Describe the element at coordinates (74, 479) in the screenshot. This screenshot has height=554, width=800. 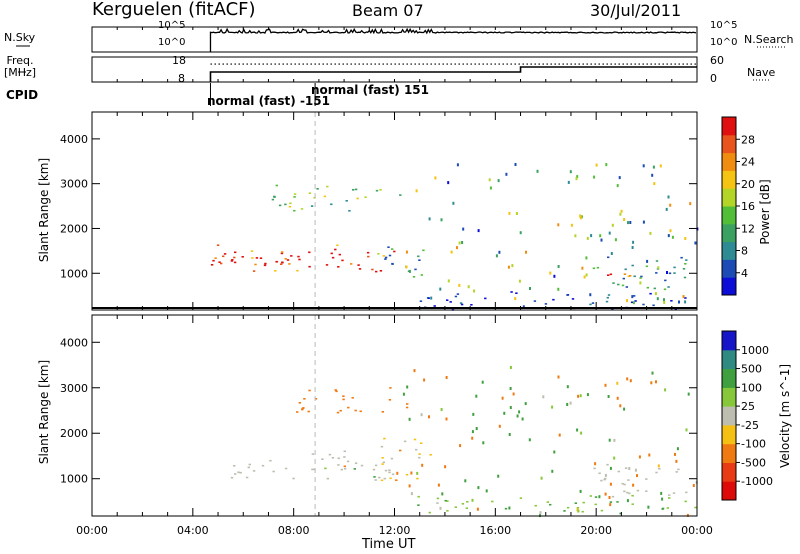
I see `velocity-ytick-1: 1000` at that location.